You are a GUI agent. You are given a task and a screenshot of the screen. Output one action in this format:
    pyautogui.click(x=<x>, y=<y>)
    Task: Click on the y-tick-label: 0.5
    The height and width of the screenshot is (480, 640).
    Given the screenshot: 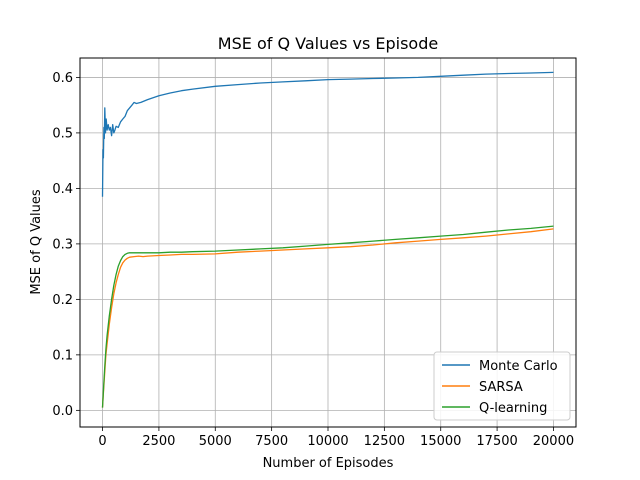 What is the action you would take?
    pyautogui.click(x=62, y=133)
    